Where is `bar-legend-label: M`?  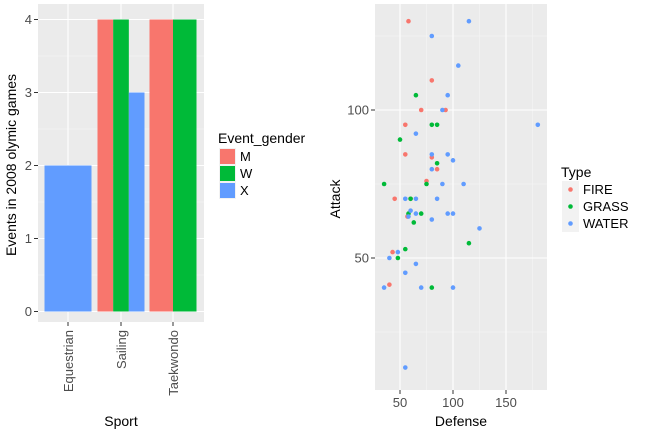 bar-legend-label: M is located at coordinates (245, 156).